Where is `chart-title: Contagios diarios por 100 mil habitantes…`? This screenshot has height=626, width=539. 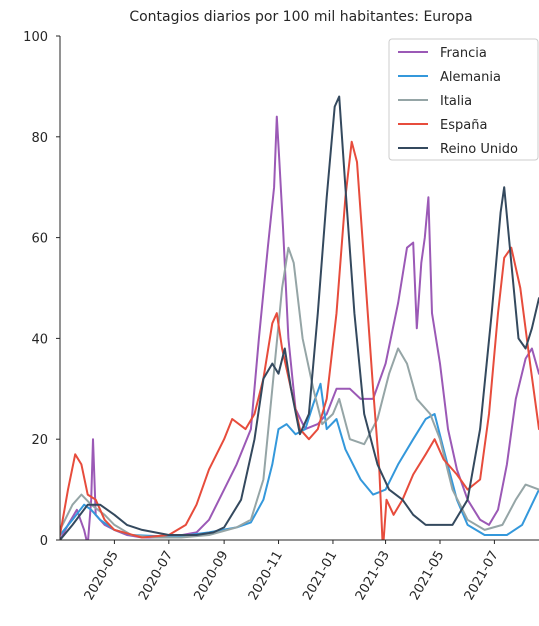
chart-title: Contagios diarios por 100 mil habitantes… is located at coordinates (300, 17).